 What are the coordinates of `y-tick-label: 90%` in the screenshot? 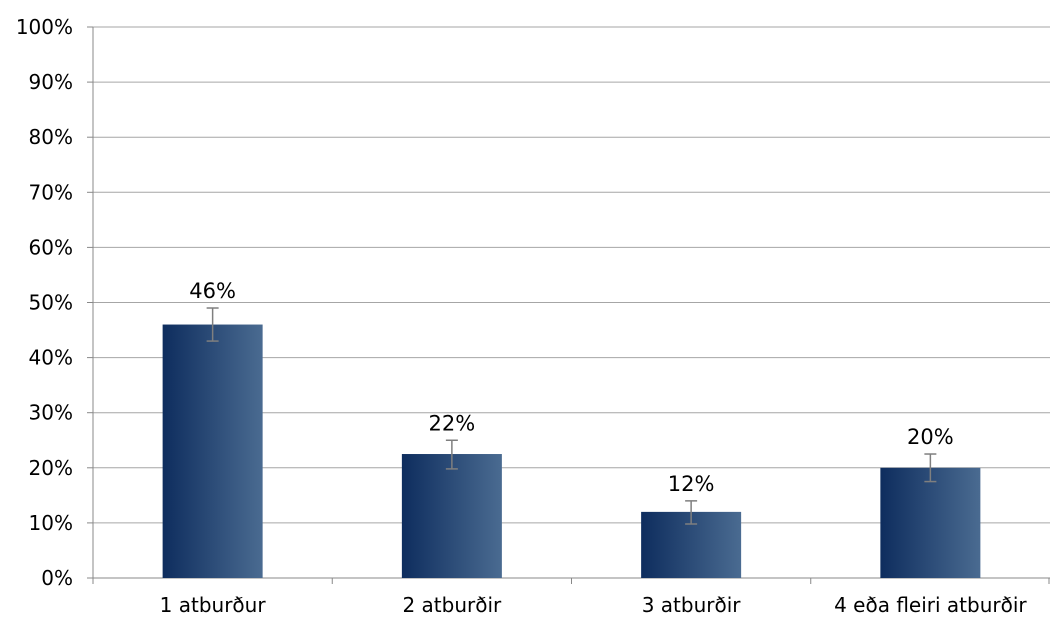 It's located at (51, 82).